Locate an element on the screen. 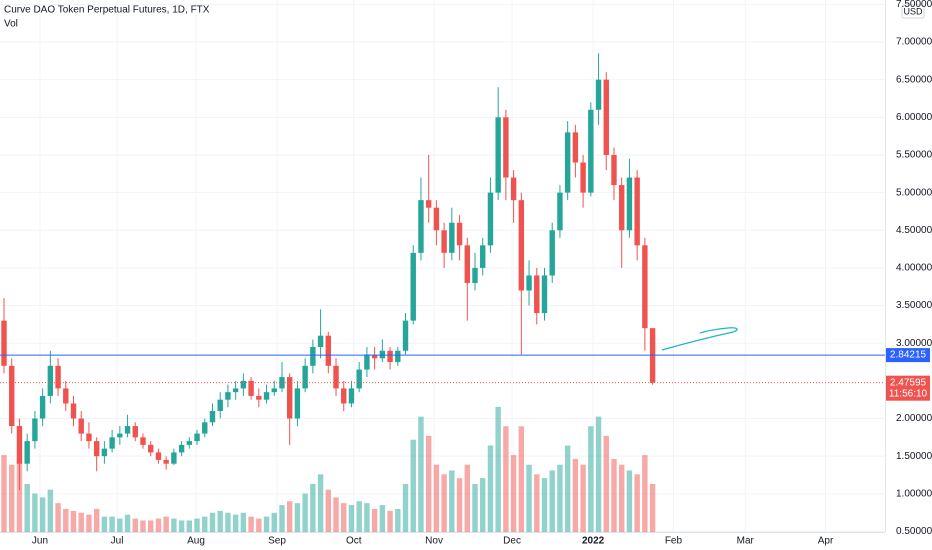 This screenshot has height=550, width=932. y-tick-label: 2.00000 is located at coordinates (914, 418).